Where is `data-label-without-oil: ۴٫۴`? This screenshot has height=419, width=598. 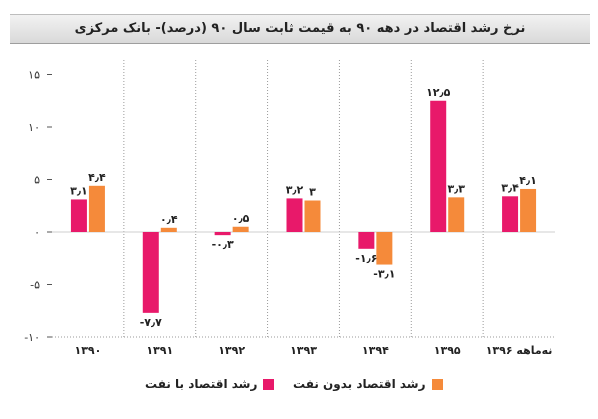 data-label-without-oil: ۴٫۴ is located at coordinates (97, 177).